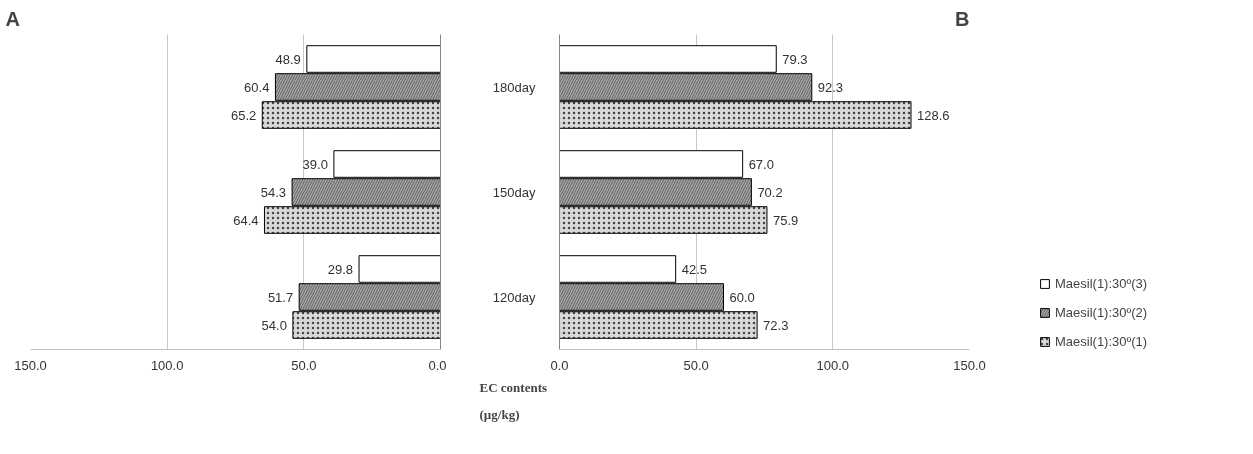  What do you see at coordinates (340, 269) in the screenshot?
I see `data-label: 29.8` at bounding box center [340, 269].